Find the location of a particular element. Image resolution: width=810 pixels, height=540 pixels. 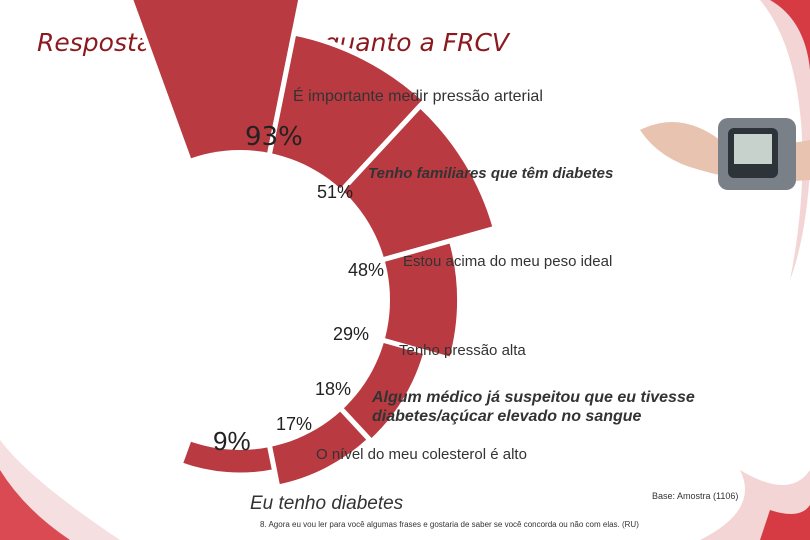

bar-value-2: 51% is located at coordinates (335, 192).